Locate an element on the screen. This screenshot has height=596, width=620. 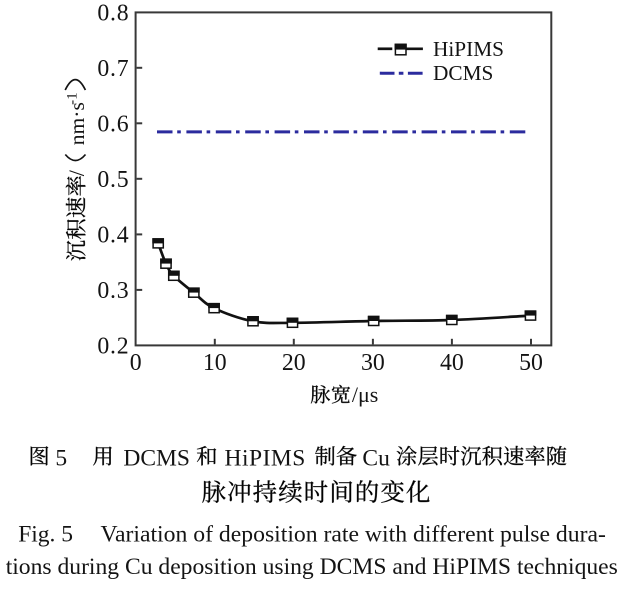
svg-text: 0.4 is located at coordinates (113, 236).